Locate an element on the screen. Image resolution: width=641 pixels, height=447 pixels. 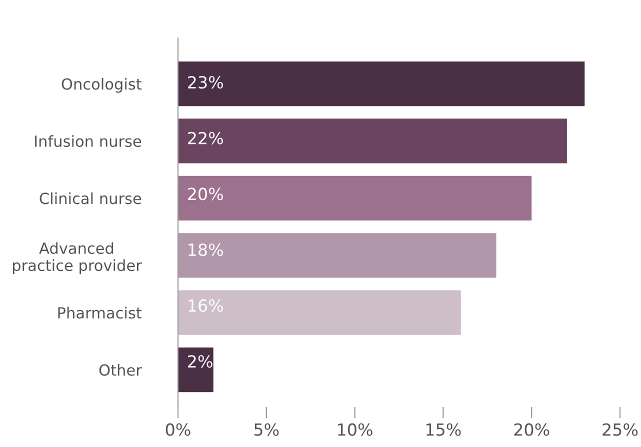
y-tick-label: Pharmacist is located at coordinates (100, 312).